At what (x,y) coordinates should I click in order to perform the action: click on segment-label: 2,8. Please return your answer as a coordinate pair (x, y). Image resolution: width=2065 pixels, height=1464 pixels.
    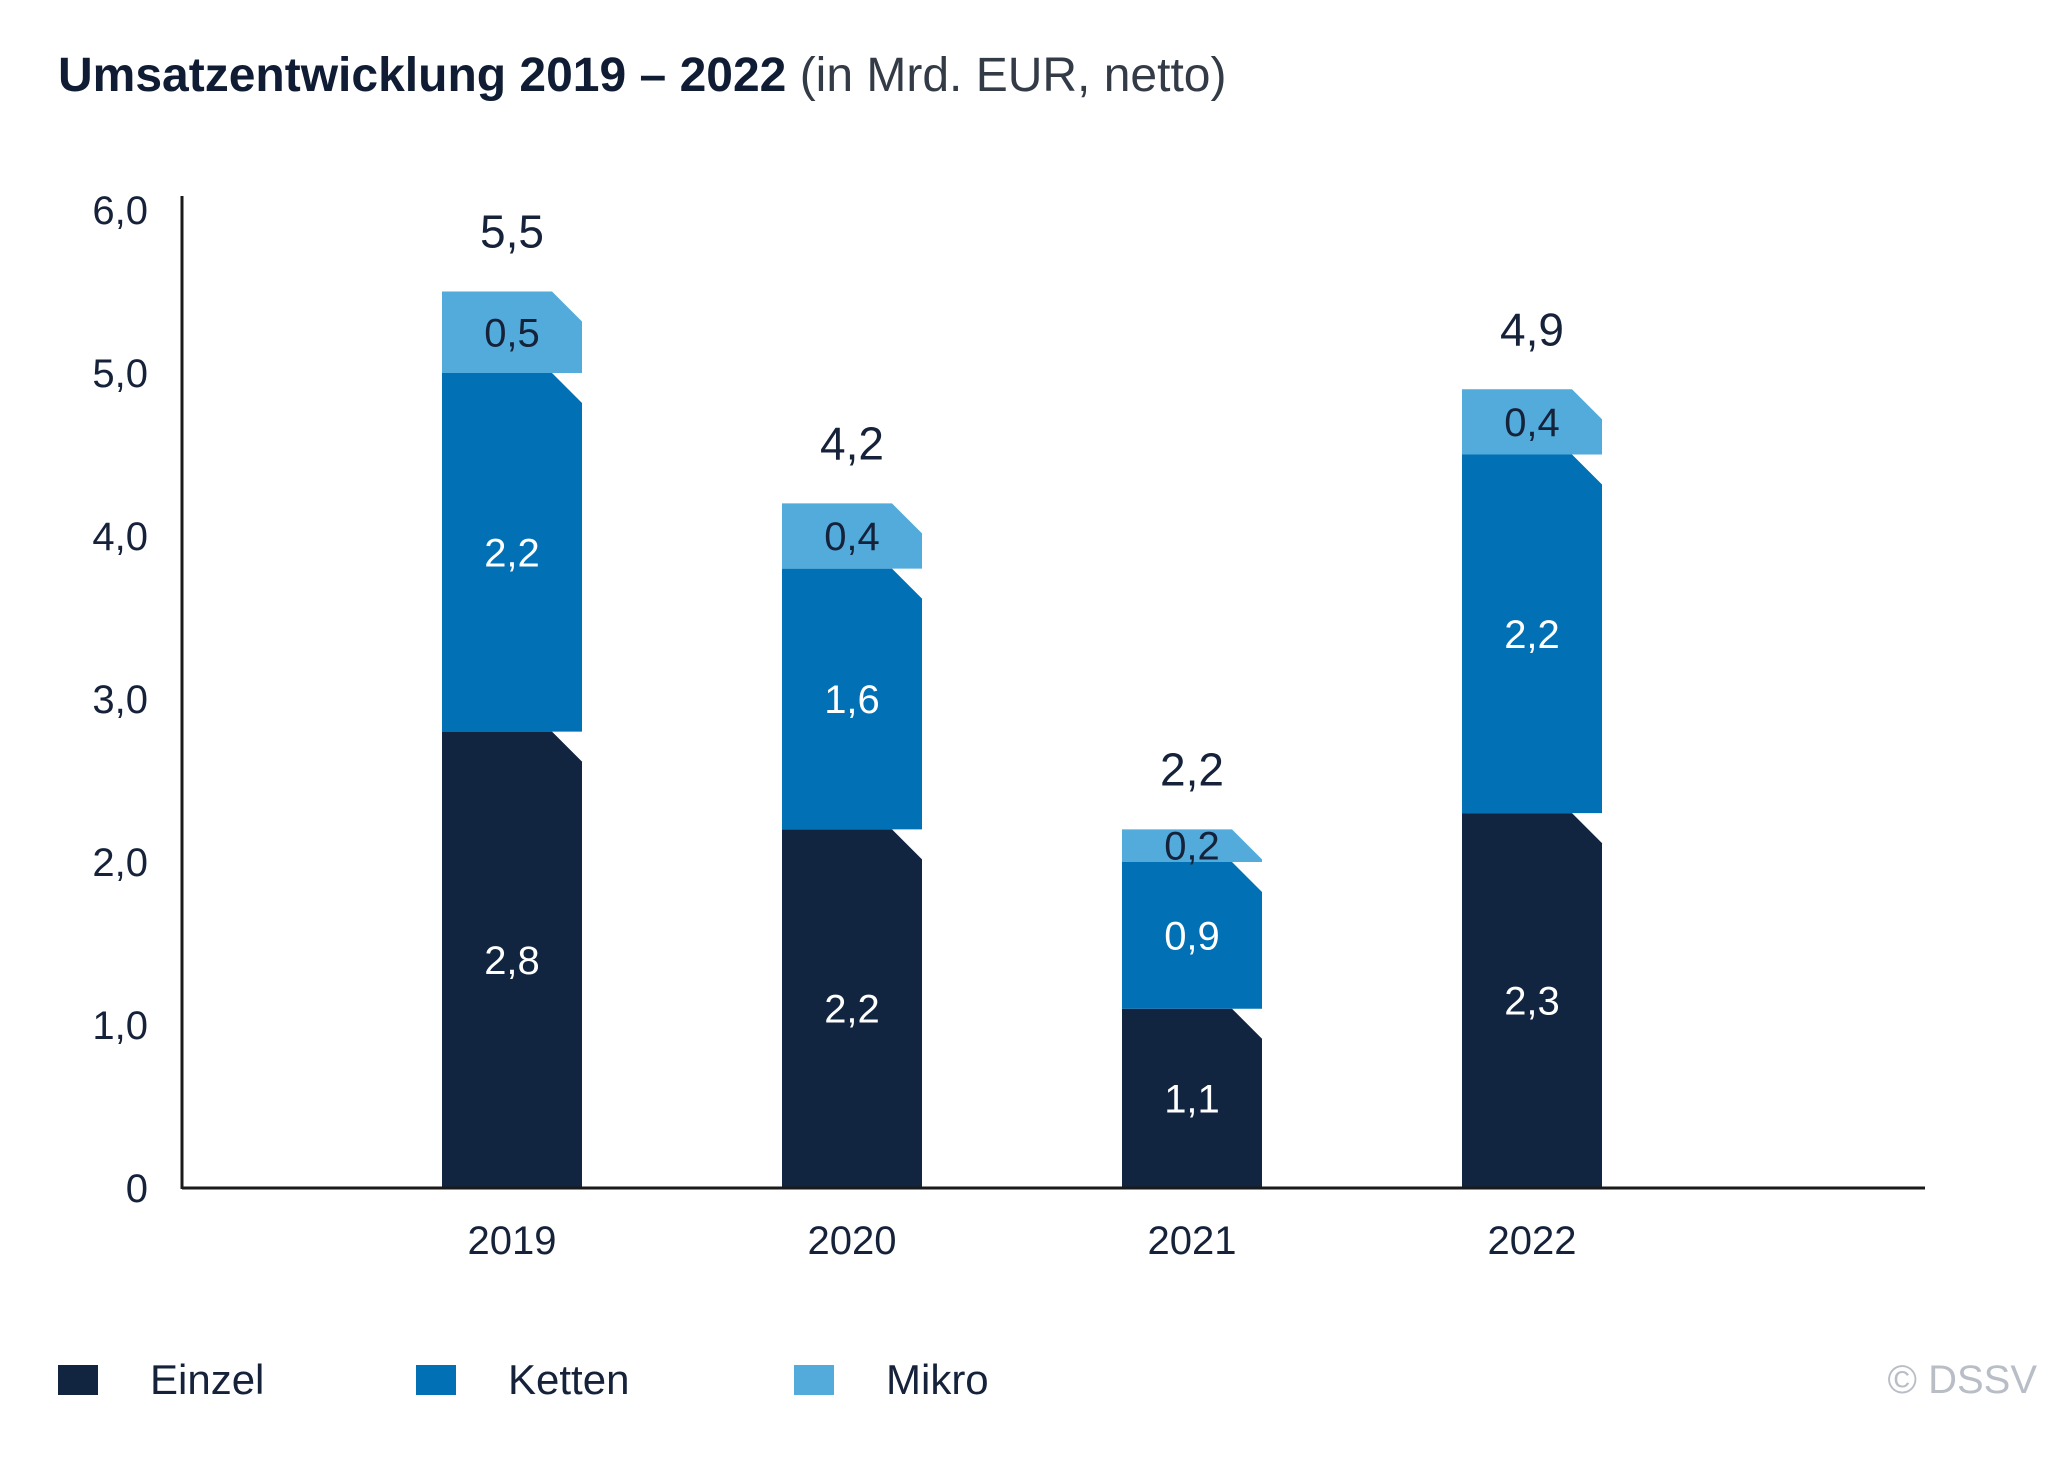
    Looking at the image, I should click on (512, 961).